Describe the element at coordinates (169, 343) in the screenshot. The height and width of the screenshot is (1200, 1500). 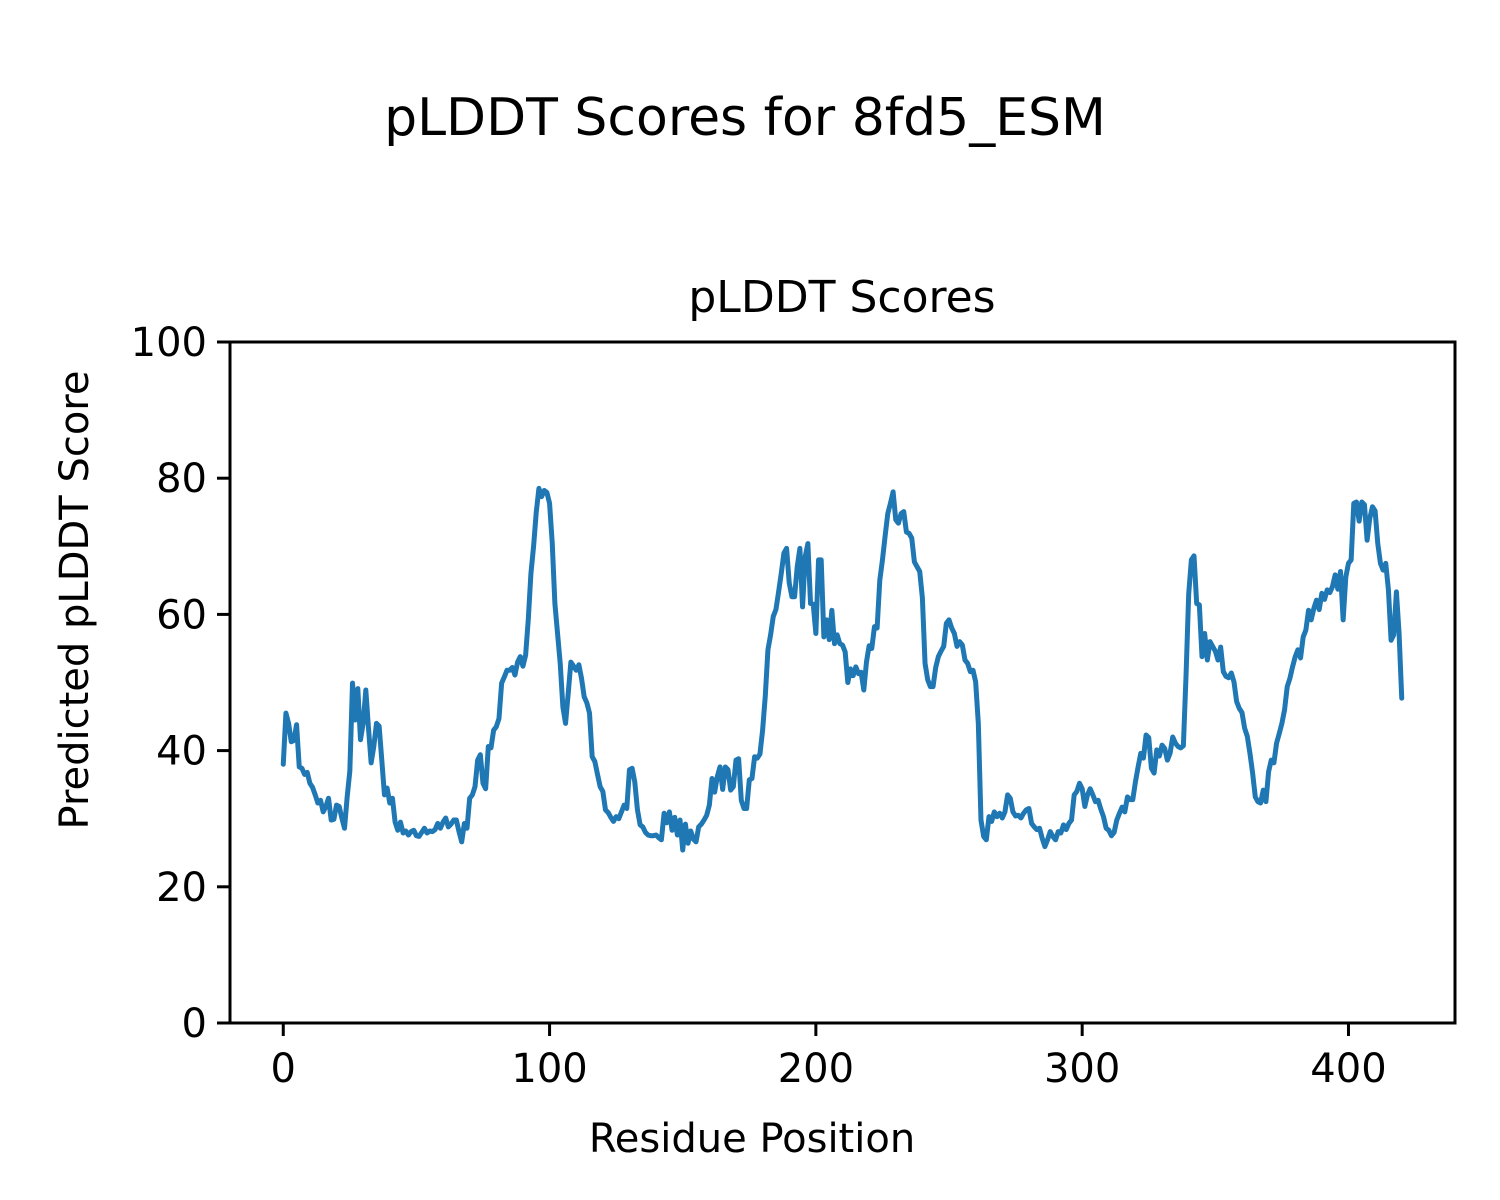
I see `y-tick-label: 100` at that location.